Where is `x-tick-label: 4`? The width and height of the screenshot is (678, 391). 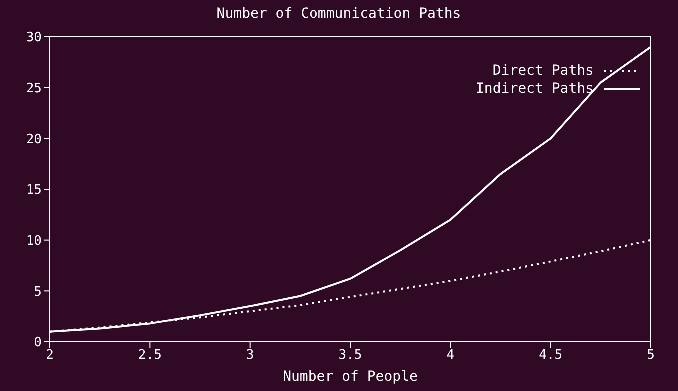
x-tick-label: 4 is located at coordinates (450, 356).